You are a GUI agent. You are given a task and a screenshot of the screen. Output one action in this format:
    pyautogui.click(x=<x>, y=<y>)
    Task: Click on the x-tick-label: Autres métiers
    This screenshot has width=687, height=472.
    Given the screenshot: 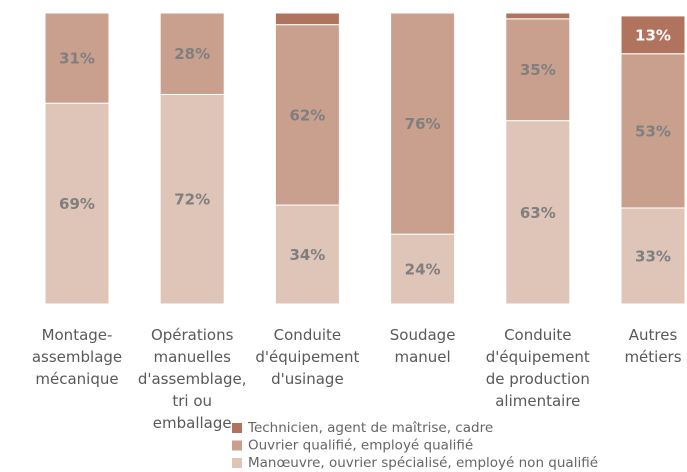 What is the action you would take?
    pyautogui.click(x=653, y=346)
    